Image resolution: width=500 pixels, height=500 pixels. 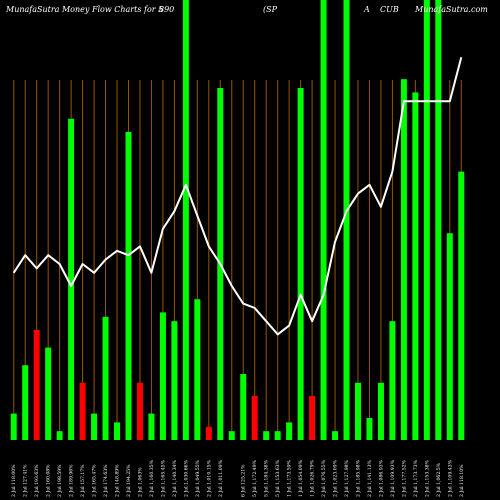 I want to click on x-tick-label: 2 Jul 165.47%, so click(x=95, y=480).